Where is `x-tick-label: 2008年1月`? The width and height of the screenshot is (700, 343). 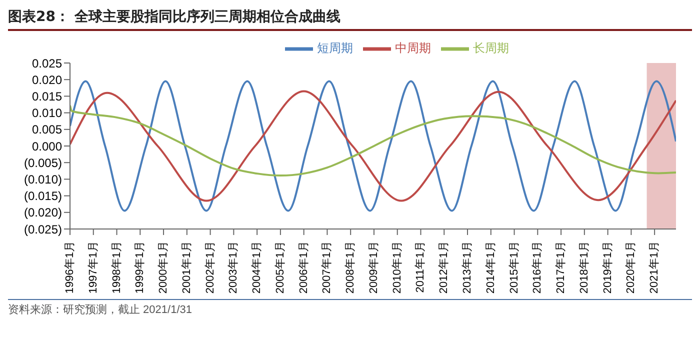 x-tick-label: 2008年1月 is located at coordinates (350, 267).